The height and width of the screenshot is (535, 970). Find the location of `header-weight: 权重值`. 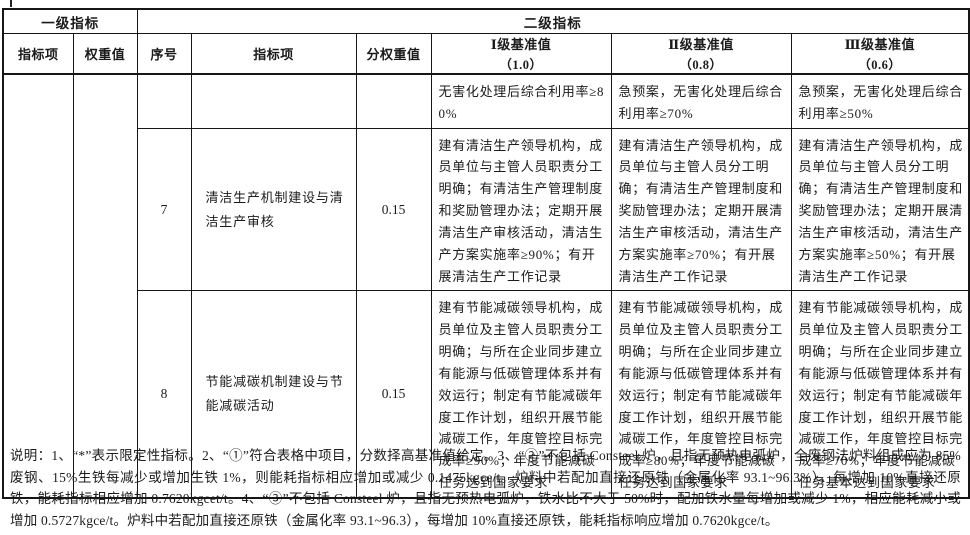

header-weight: 权重值 is located at coordinates (105, 54).